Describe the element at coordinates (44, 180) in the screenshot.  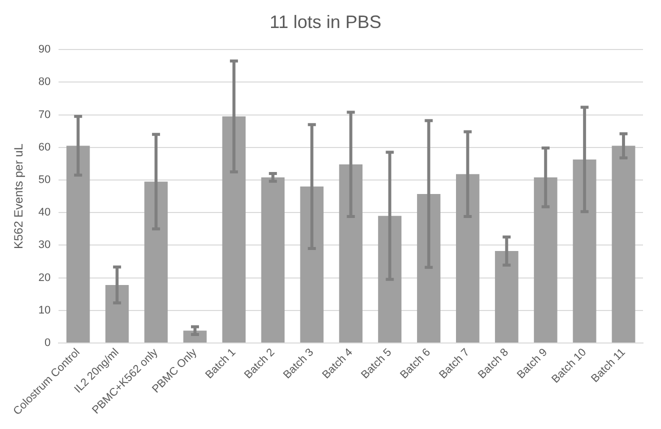
I see `y-tick-label: 50` at that location.